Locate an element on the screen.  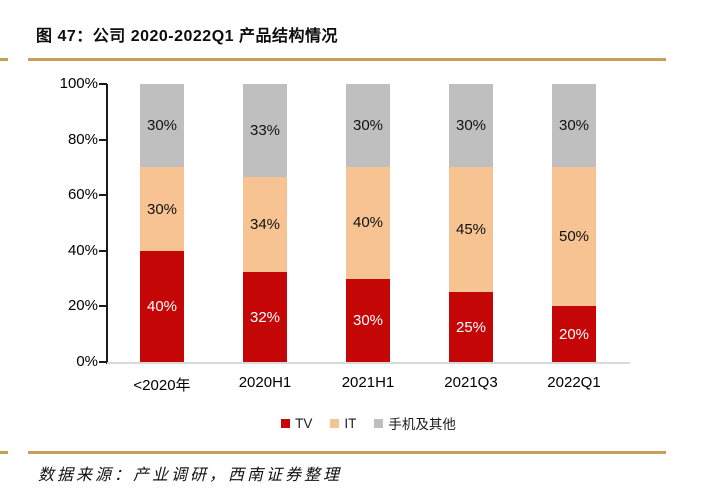
bar-segment-tv: 25% is located at coordinates (471, 327).